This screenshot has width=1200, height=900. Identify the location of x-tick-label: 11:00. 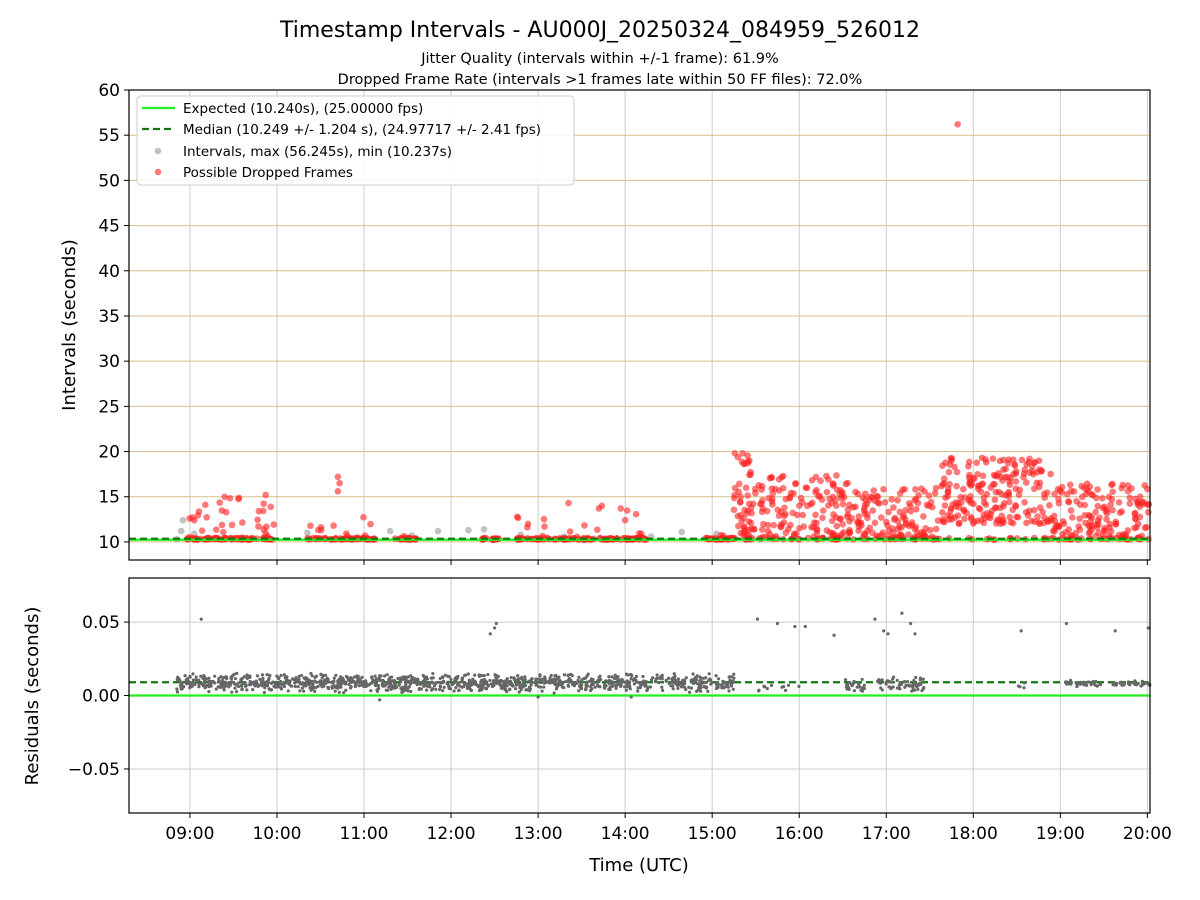
(364, 834).